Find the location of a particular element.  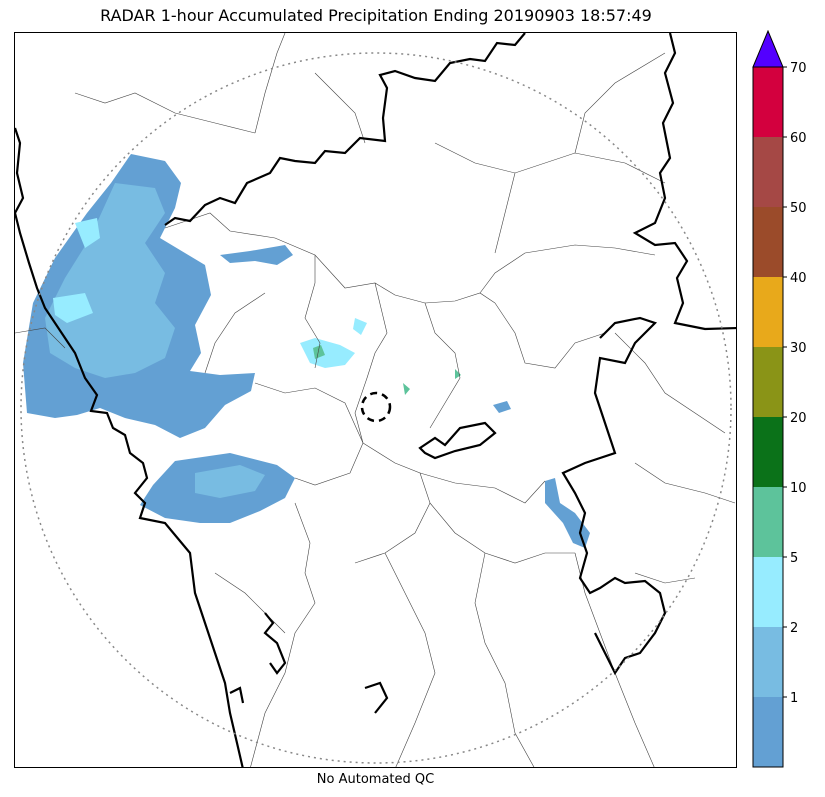

east-lower-boundary is located at coordinates (614, 496).